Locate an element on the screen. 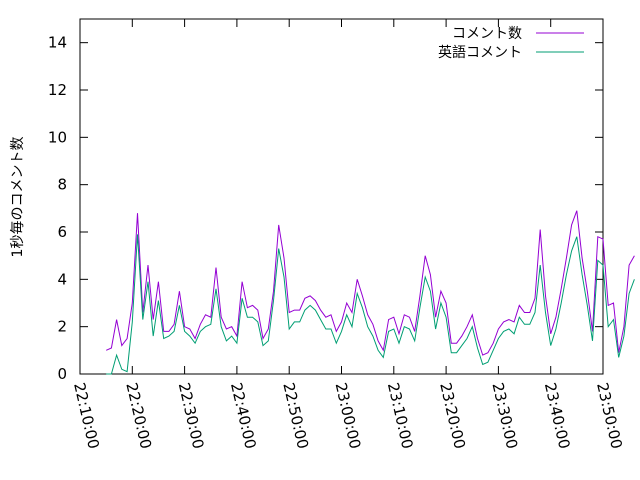  y-tick-label: 8 is located at coordinates (62, 185).